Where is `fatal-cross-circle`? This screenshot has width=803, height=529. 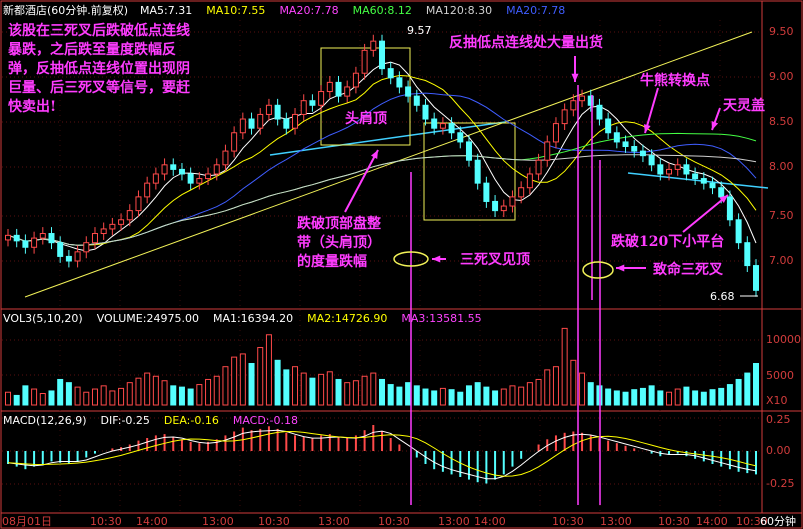 fatal-cross-circle is located at coordinates (598, 270).